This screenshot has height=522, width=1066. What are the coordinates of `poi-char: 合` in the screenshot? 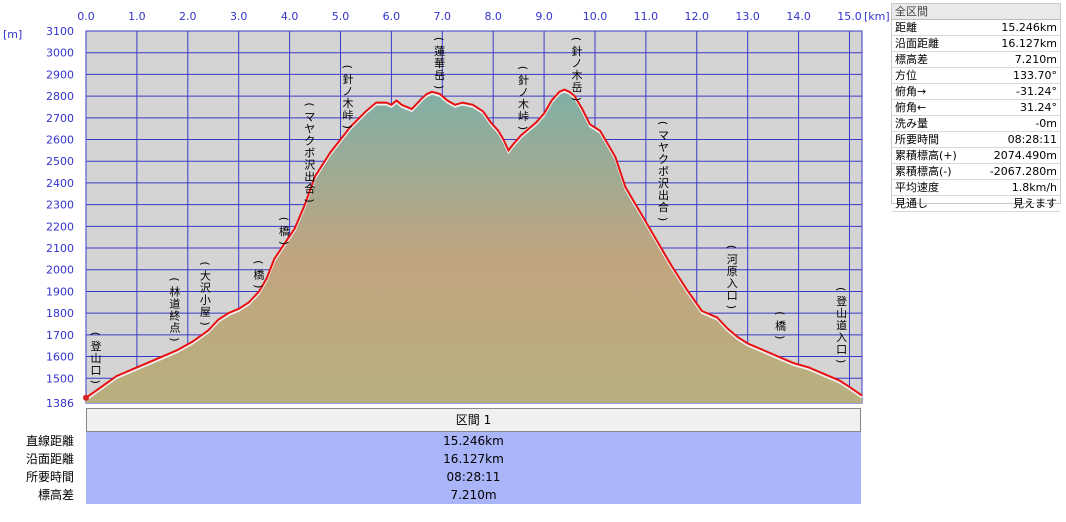 It's located at (663, 207).